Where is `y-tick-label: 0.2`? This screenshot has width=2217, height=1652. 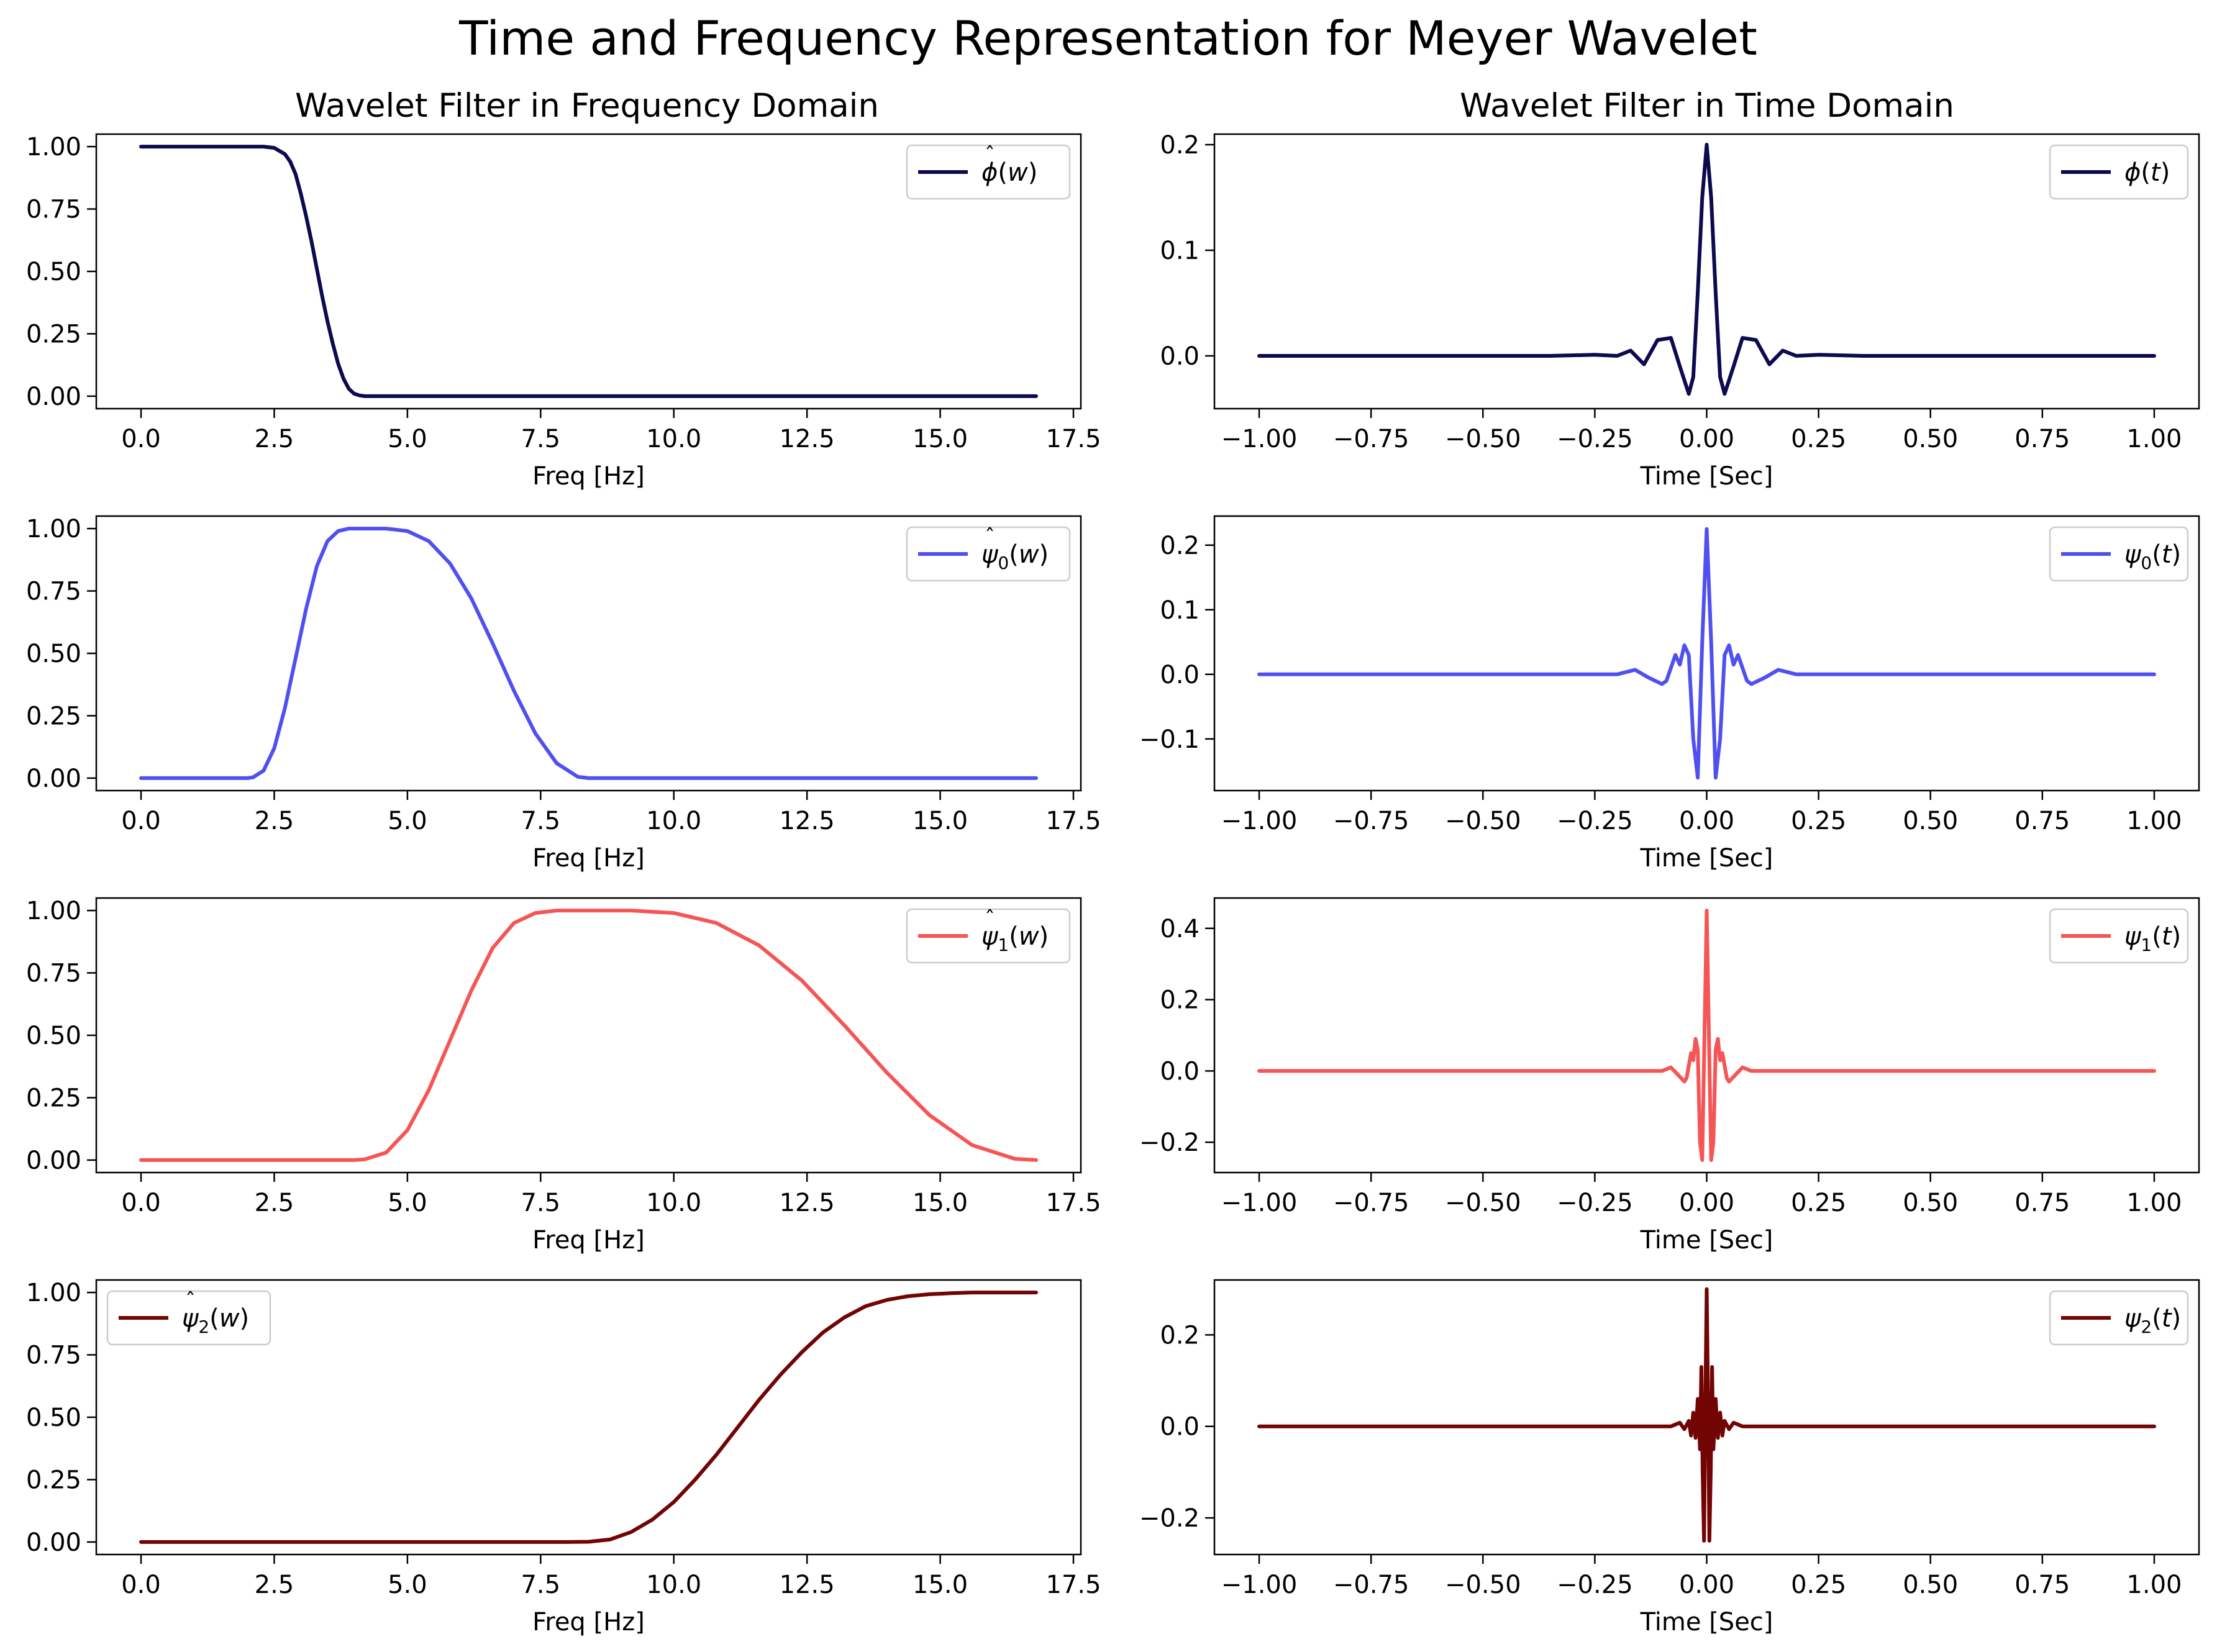
y-tick-label: 0.2 is located at coordinates (1180, 1000).